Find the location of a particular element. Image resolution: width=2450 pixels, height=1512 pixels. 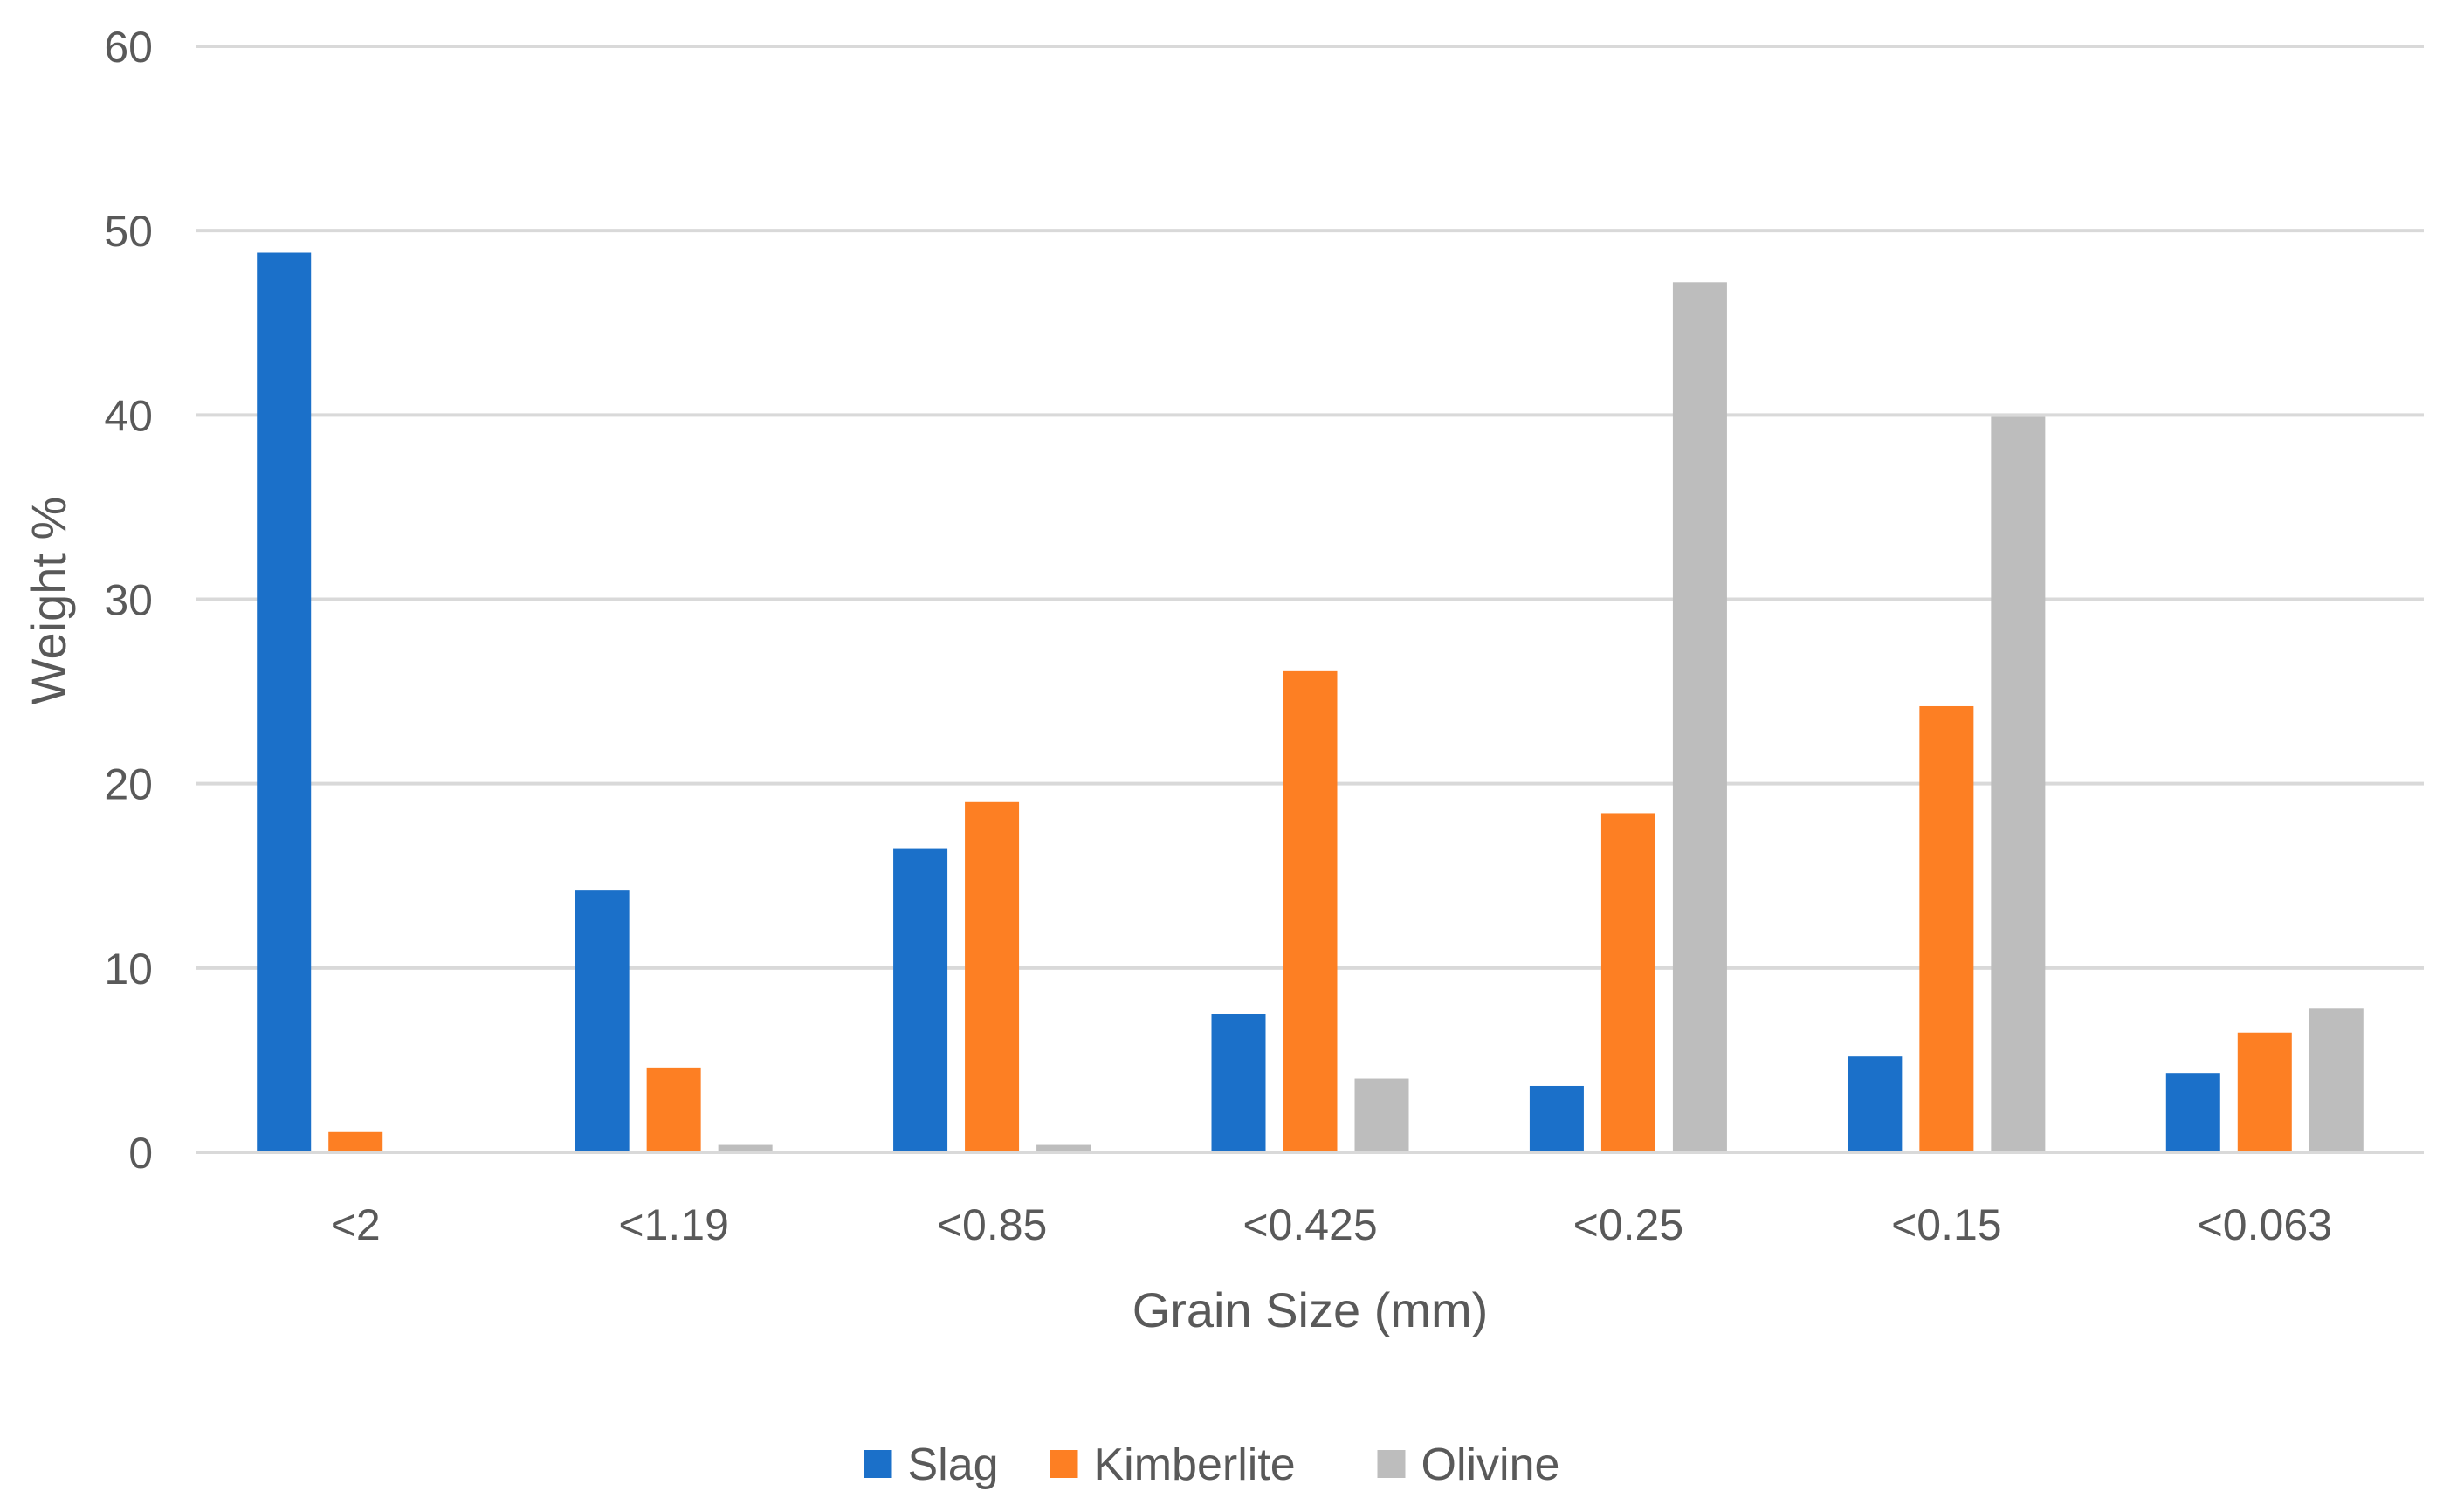

x-category-label: <0.85 is located at coordinates (992, 1224).